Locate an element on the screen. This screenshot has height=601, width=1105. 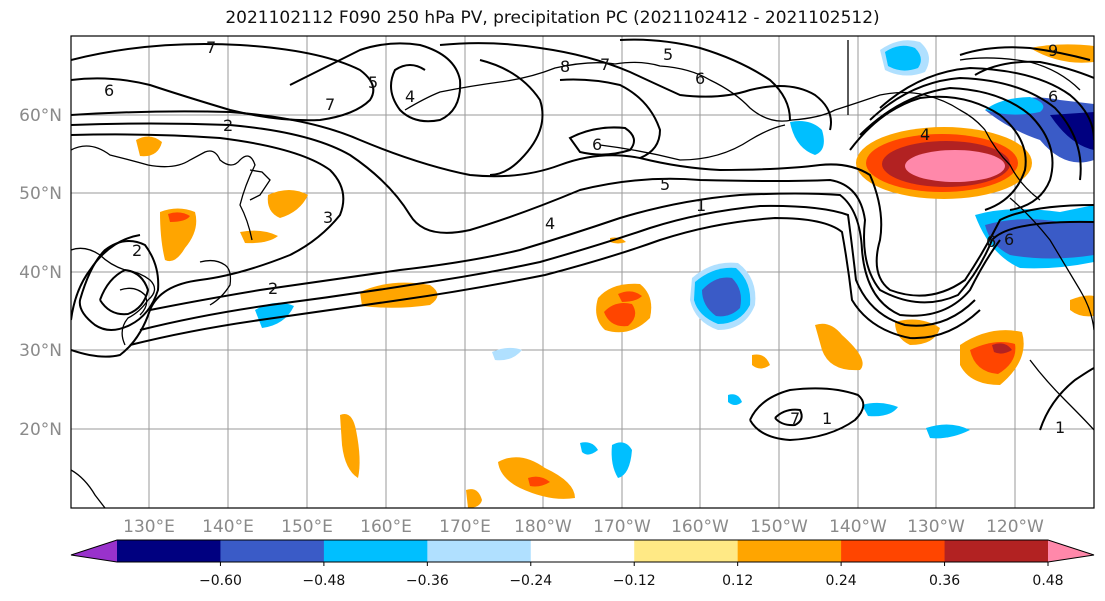
colorbar-tick-label: −0.60 is located at coordinates (220, 581).